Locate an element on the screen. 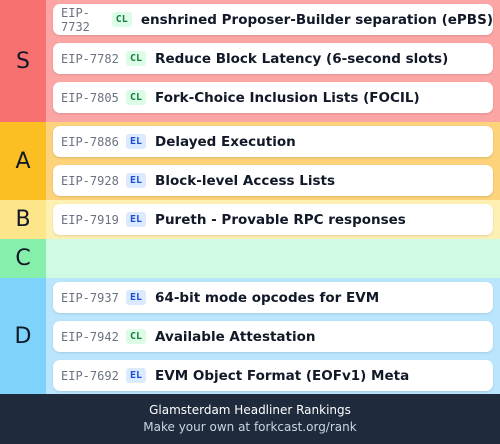 The width and height of the screenshot is (500, 444). eip-number: EIP-7732 is located at coordinates (75, 19).